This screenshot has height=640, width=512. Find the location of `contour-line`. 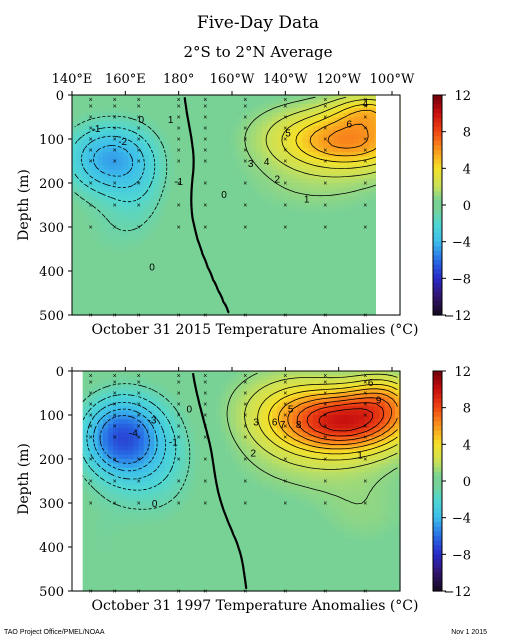

contour-line is located at coordinates (113, 161).